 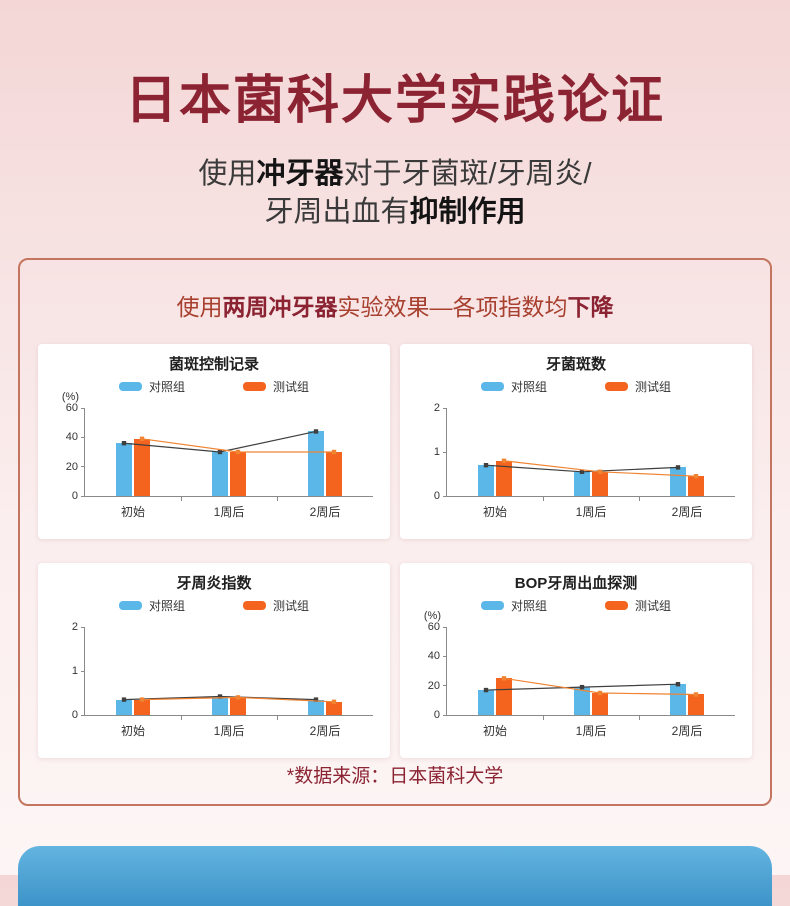 I want to click on chart-periodontitis-index: 牙周炎指数 对照组 测试组 0 1 2 初始 1周后 2周后, so click(x=214, y=660).